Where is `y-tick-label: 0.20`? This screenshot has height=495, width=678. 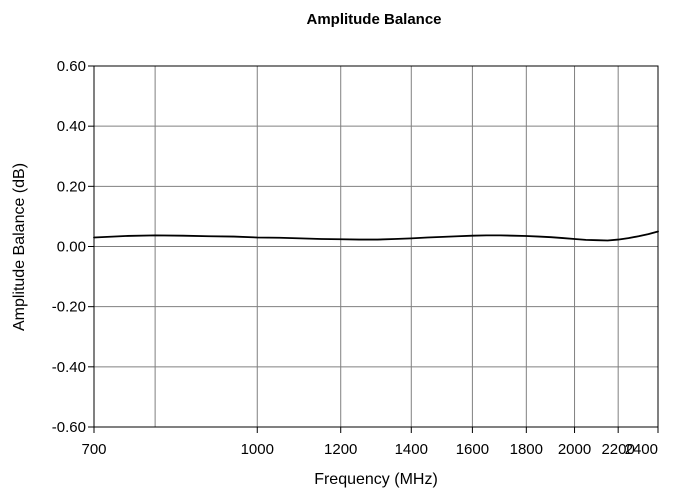
y-tick-label: 0.20 is located at coordinates (71, 186).